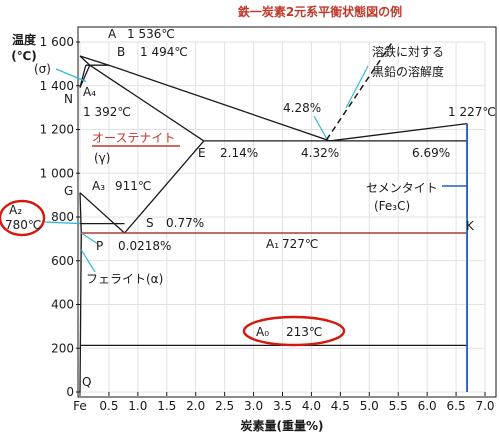 This screenshot has width=500, height=440. What do you see at coordinates (89, 92) in the screenshot?
I see `point-a4-label: A₄` at bounding box center [89, 92].